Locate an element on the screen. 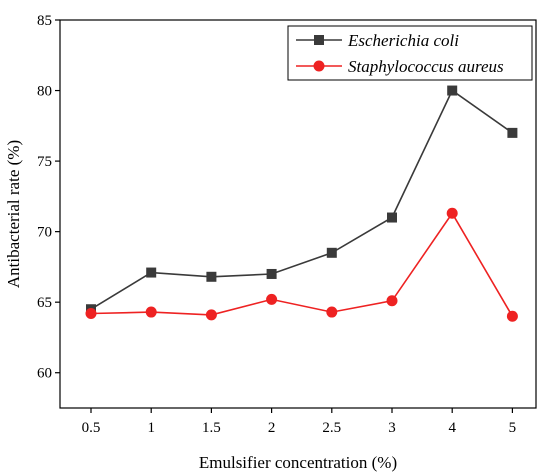  y-tick-label: 60 is located at coordinates (44, 374).